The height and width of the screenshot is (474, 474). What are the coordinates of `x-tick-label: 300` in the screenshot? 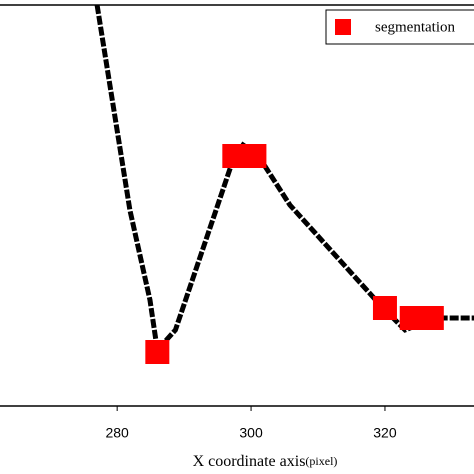 It's located at (251, 433).